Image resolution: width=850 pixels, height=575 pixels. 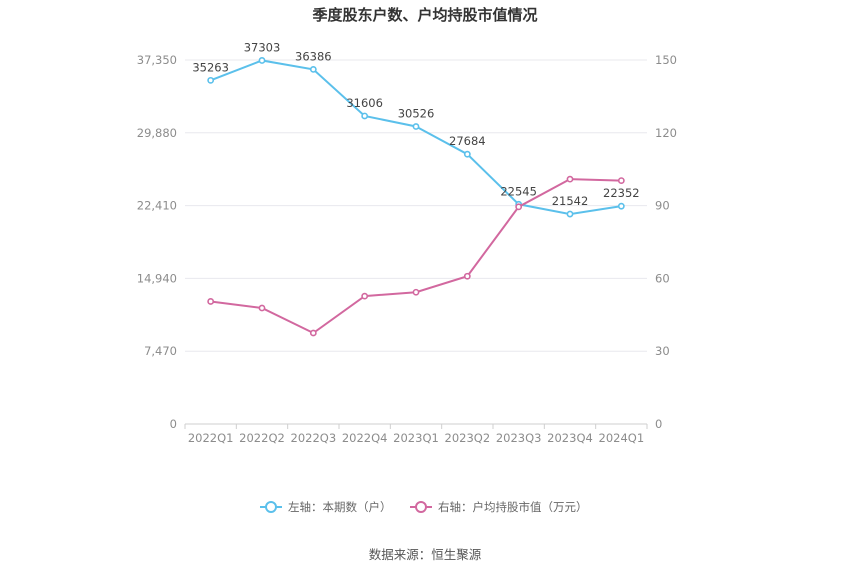 I want to click on data-source: 数据来源：恒生聚源, so click(x=425, y=554).